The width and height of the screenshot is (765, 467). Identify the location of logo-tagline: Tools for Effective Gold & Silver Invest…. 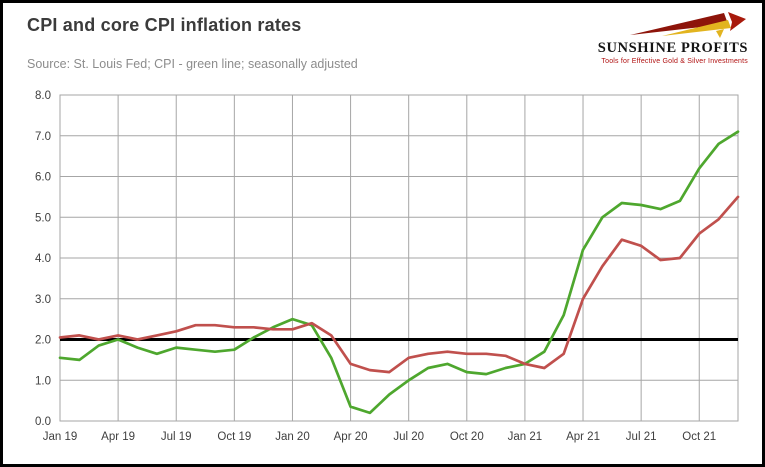
(674, 61).